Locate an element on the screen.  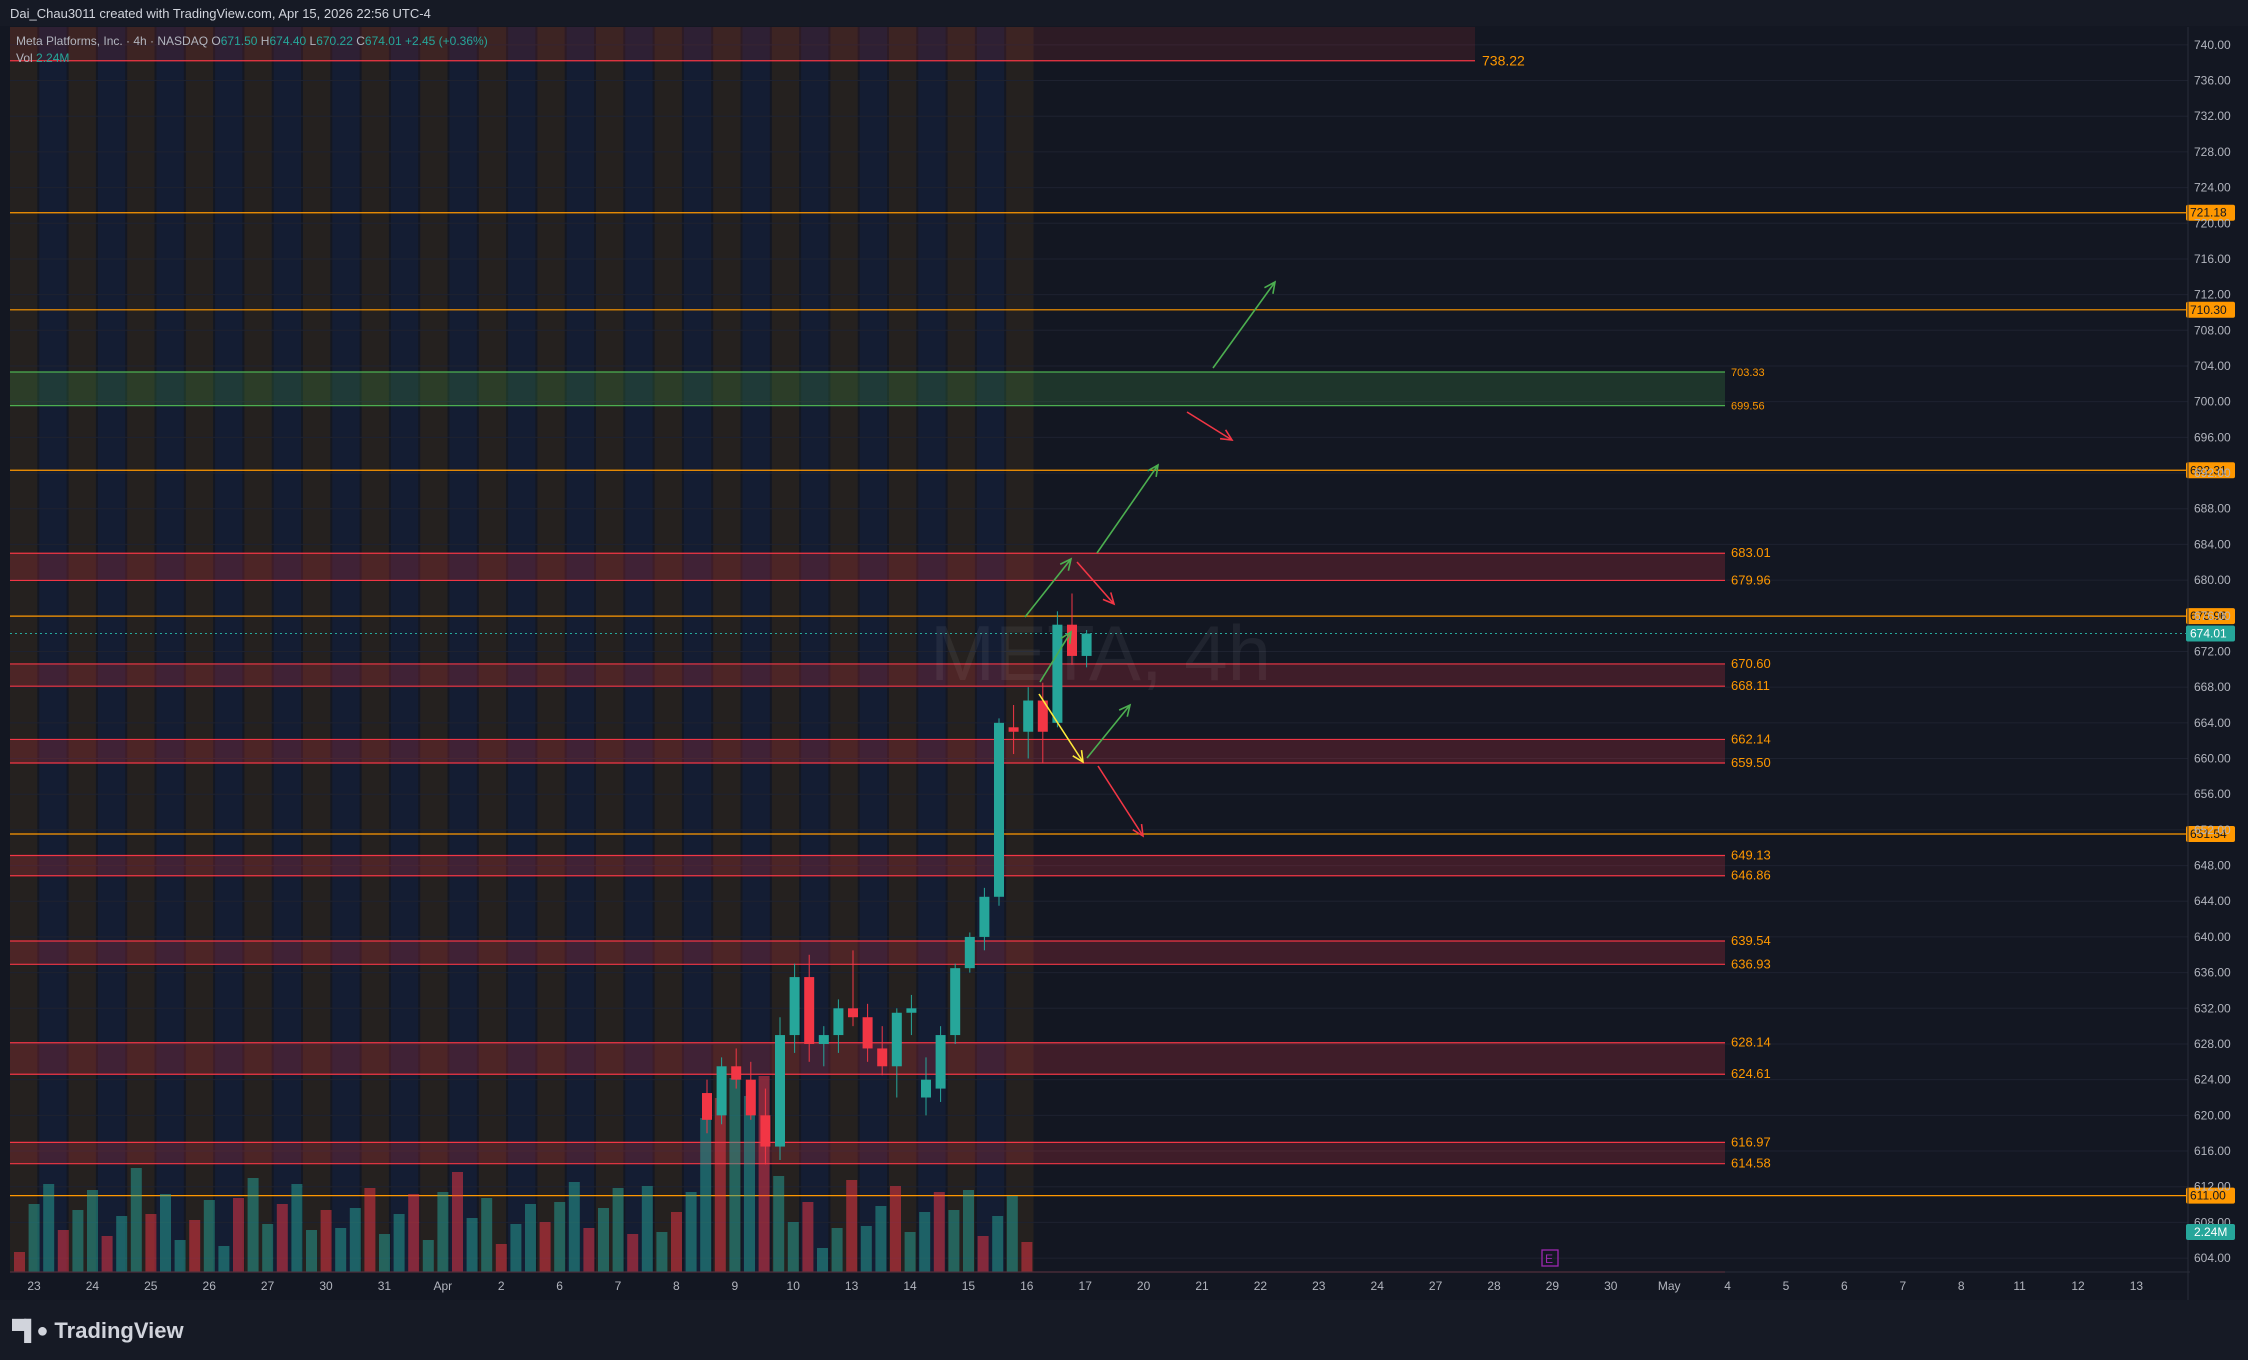
zone-top-label: 639.54 is located at coordinates (1751, 940).